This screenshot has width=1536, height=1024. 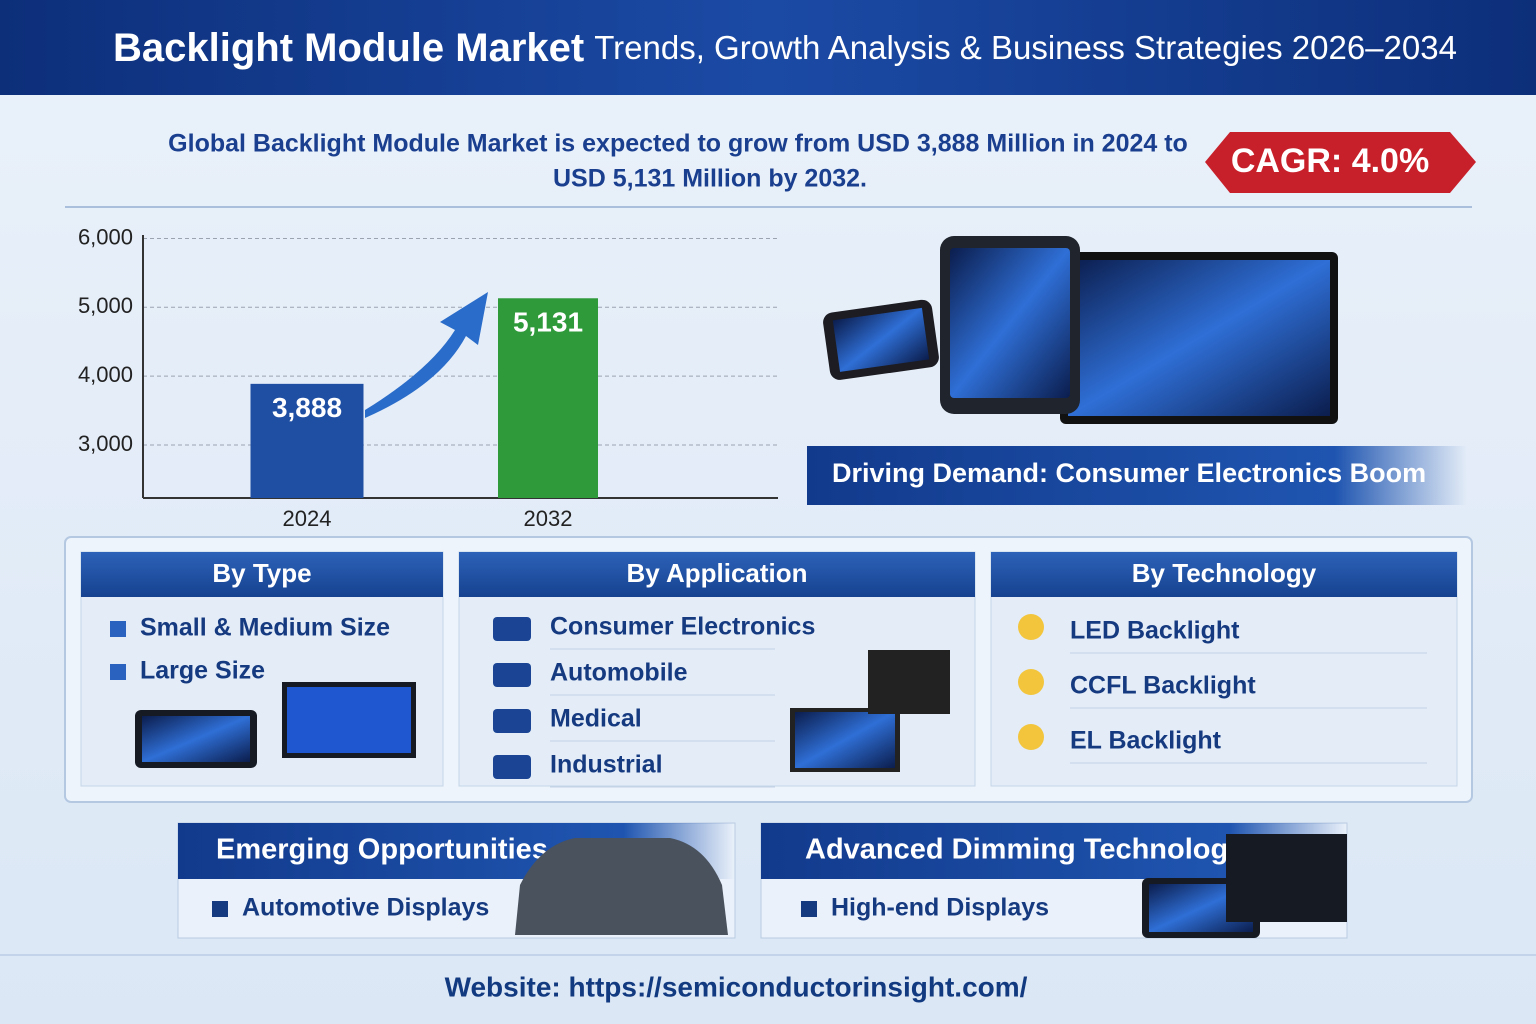 I want to click on segment-item: Consumer Electronics, so click(x=682, y=627).